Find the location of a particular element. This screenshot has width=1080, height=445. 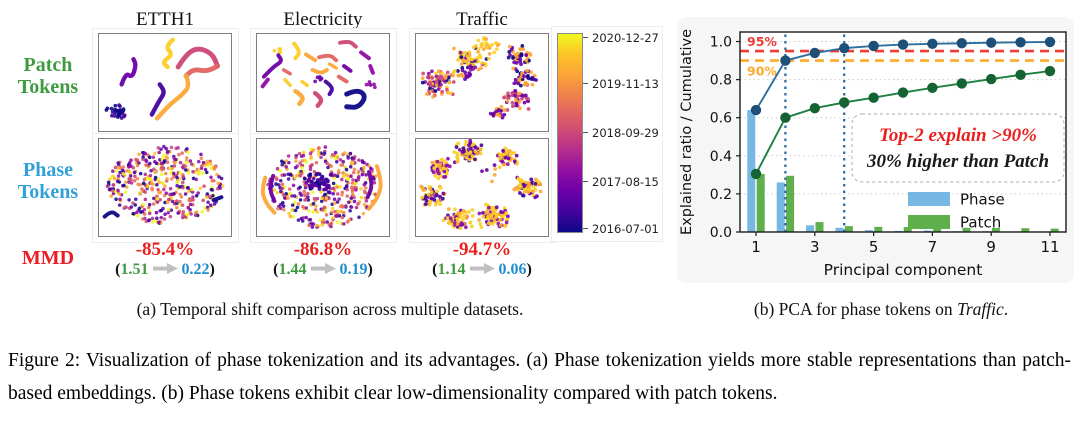

row-label-patch-line2: Tokens is located at coordinates (48, 87).